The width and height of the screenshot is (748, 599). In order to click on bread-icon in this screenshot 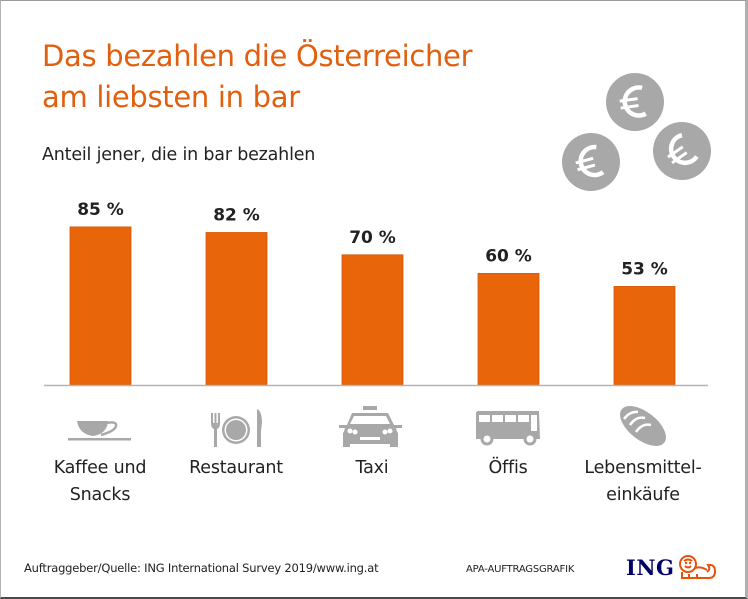, I will do `click(643, 426)`.